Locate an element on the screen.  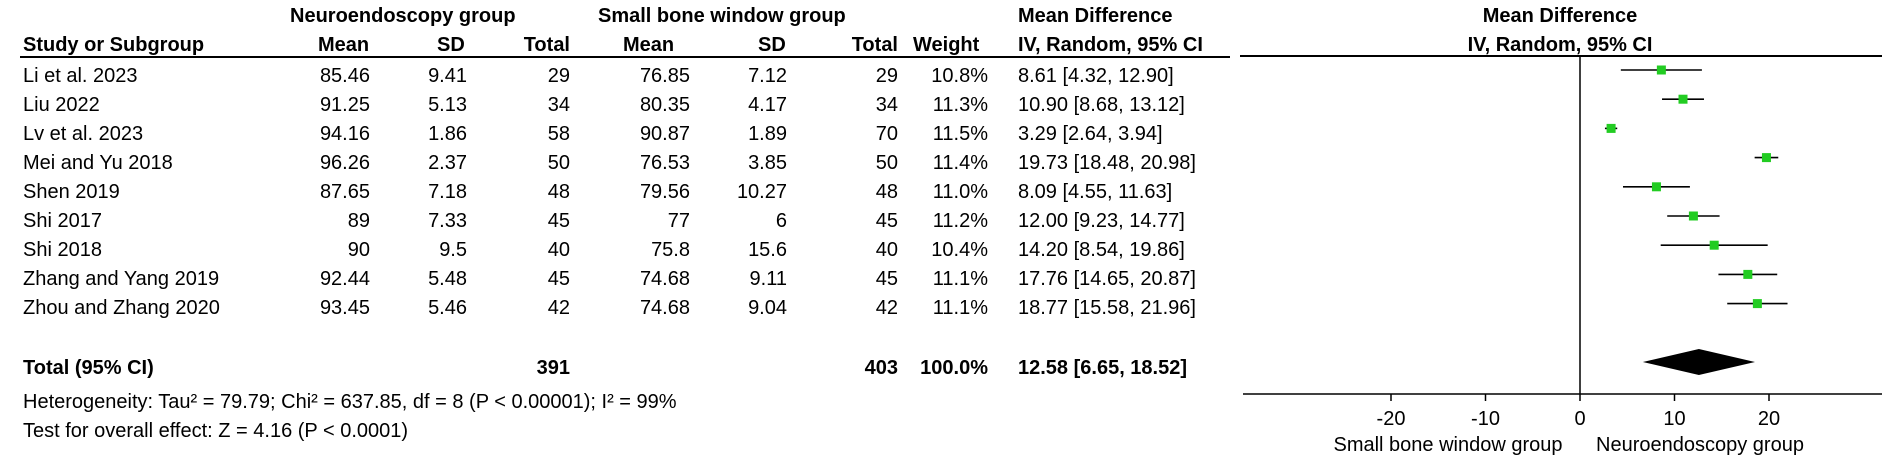
study-ci-cell: 18.77 [15.58, 21.96] is located at coordinates (1107, 308).